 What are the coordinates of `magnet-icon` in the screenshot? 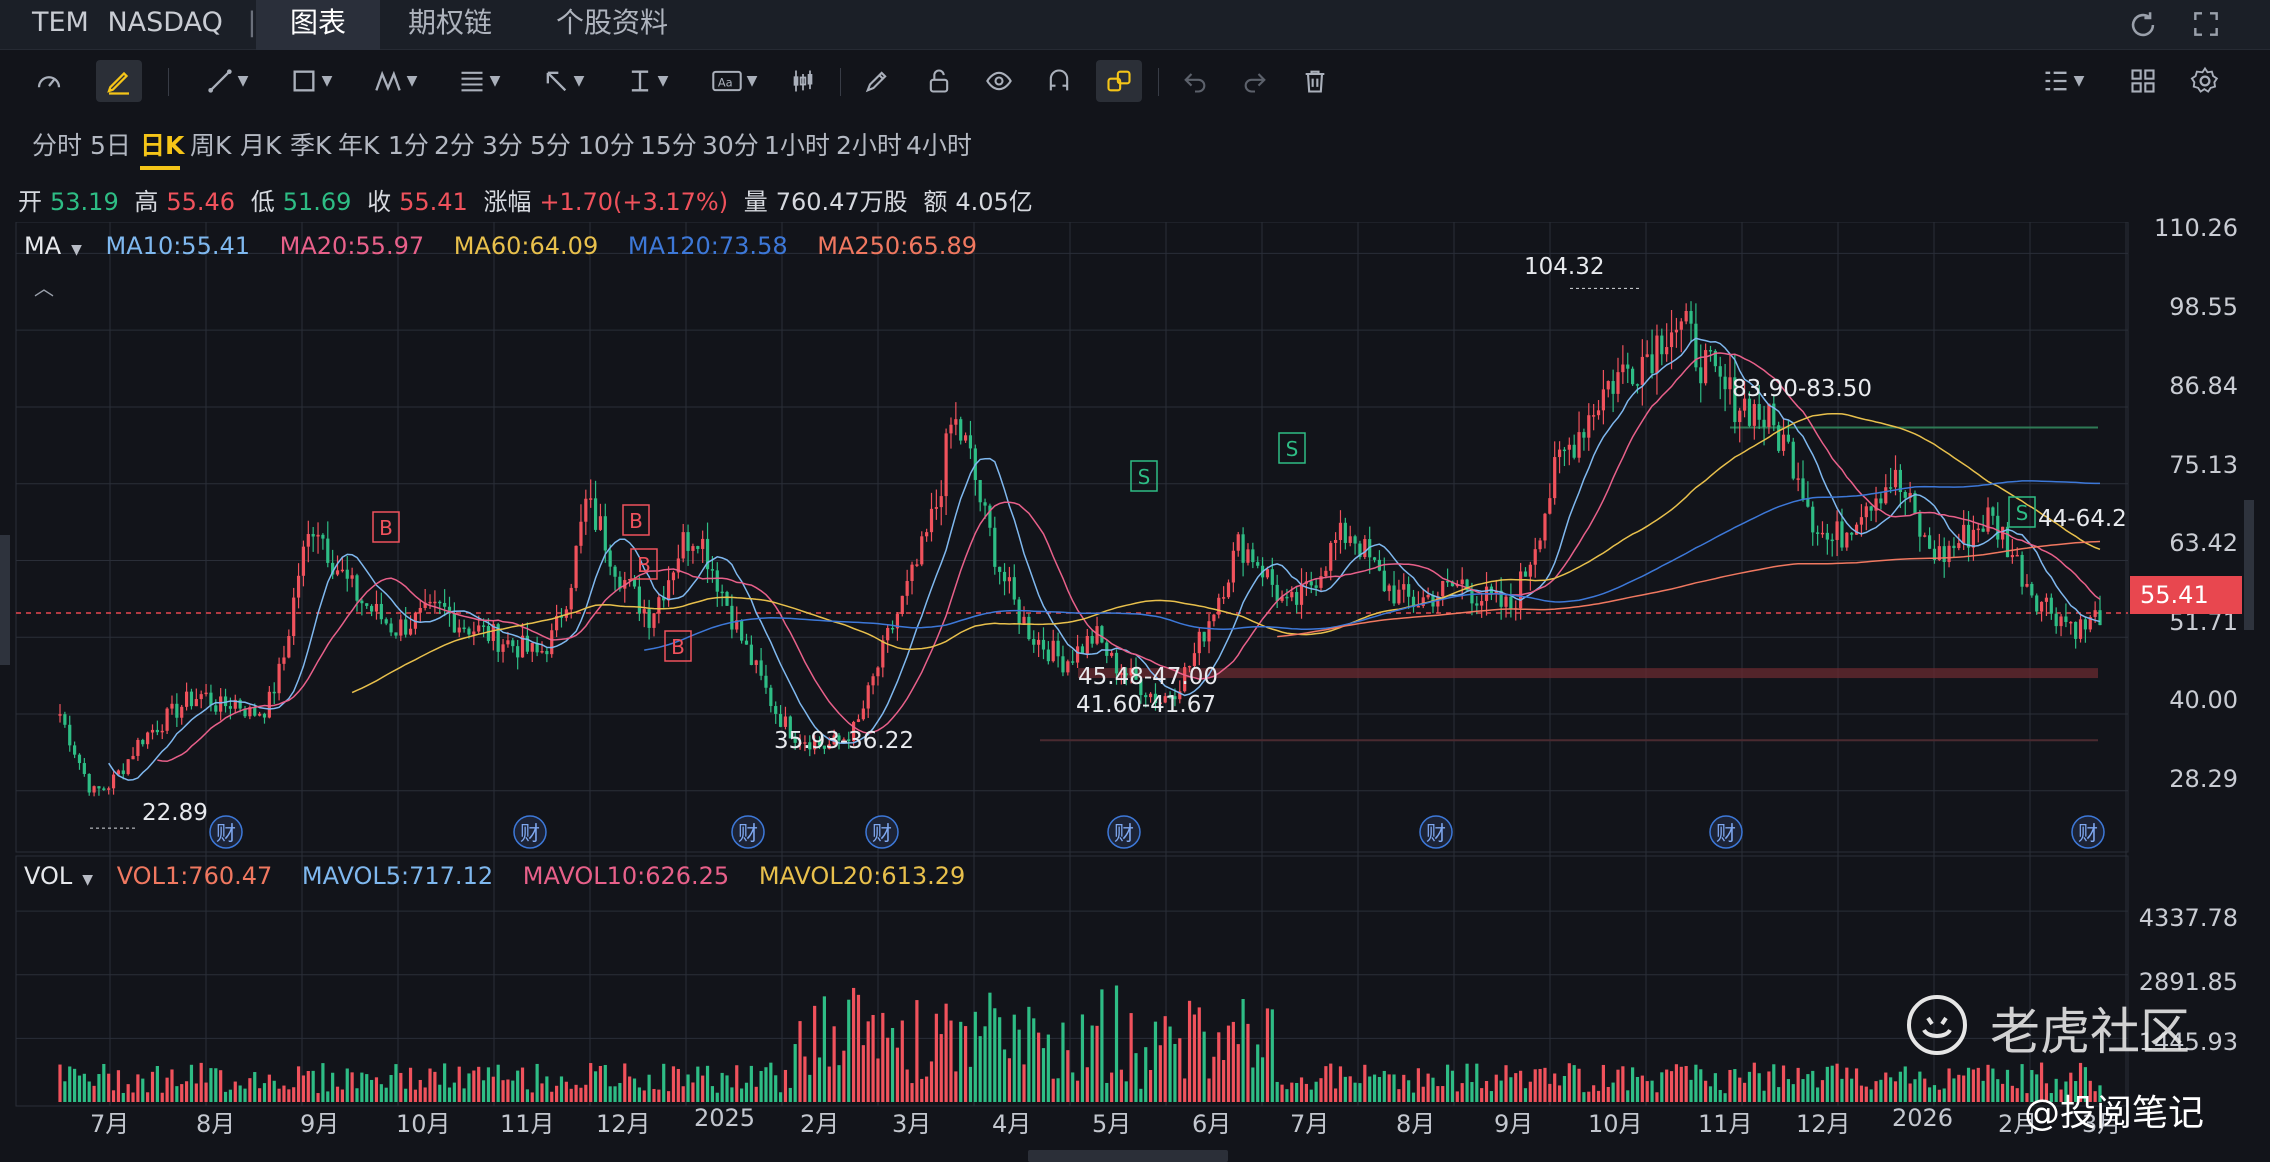 It's located at (1059, 81).